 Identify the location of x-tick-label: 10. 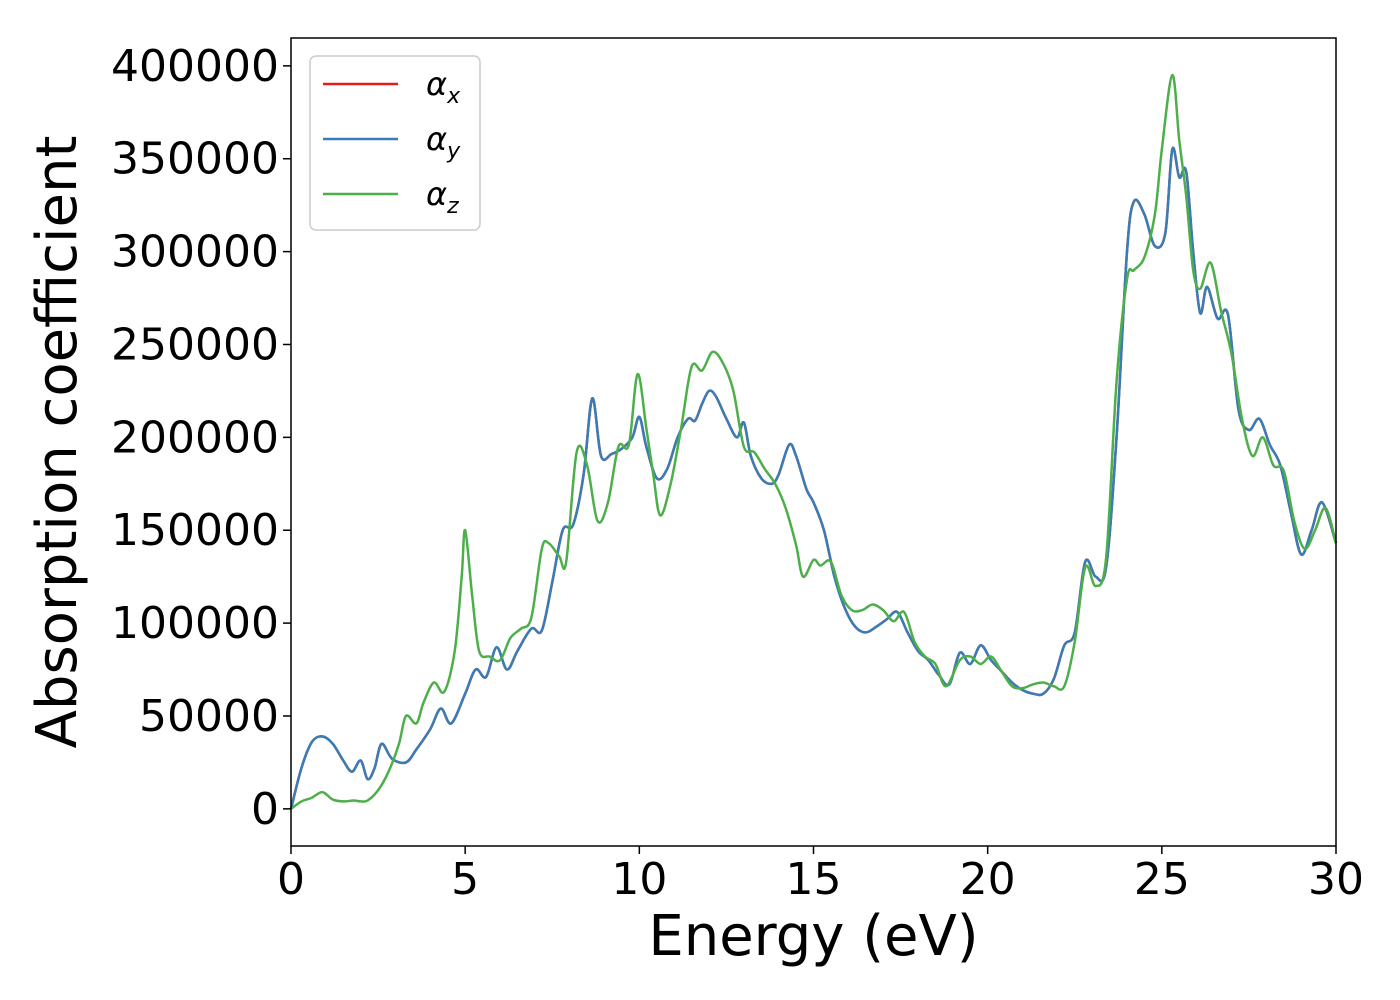
(639, 879).